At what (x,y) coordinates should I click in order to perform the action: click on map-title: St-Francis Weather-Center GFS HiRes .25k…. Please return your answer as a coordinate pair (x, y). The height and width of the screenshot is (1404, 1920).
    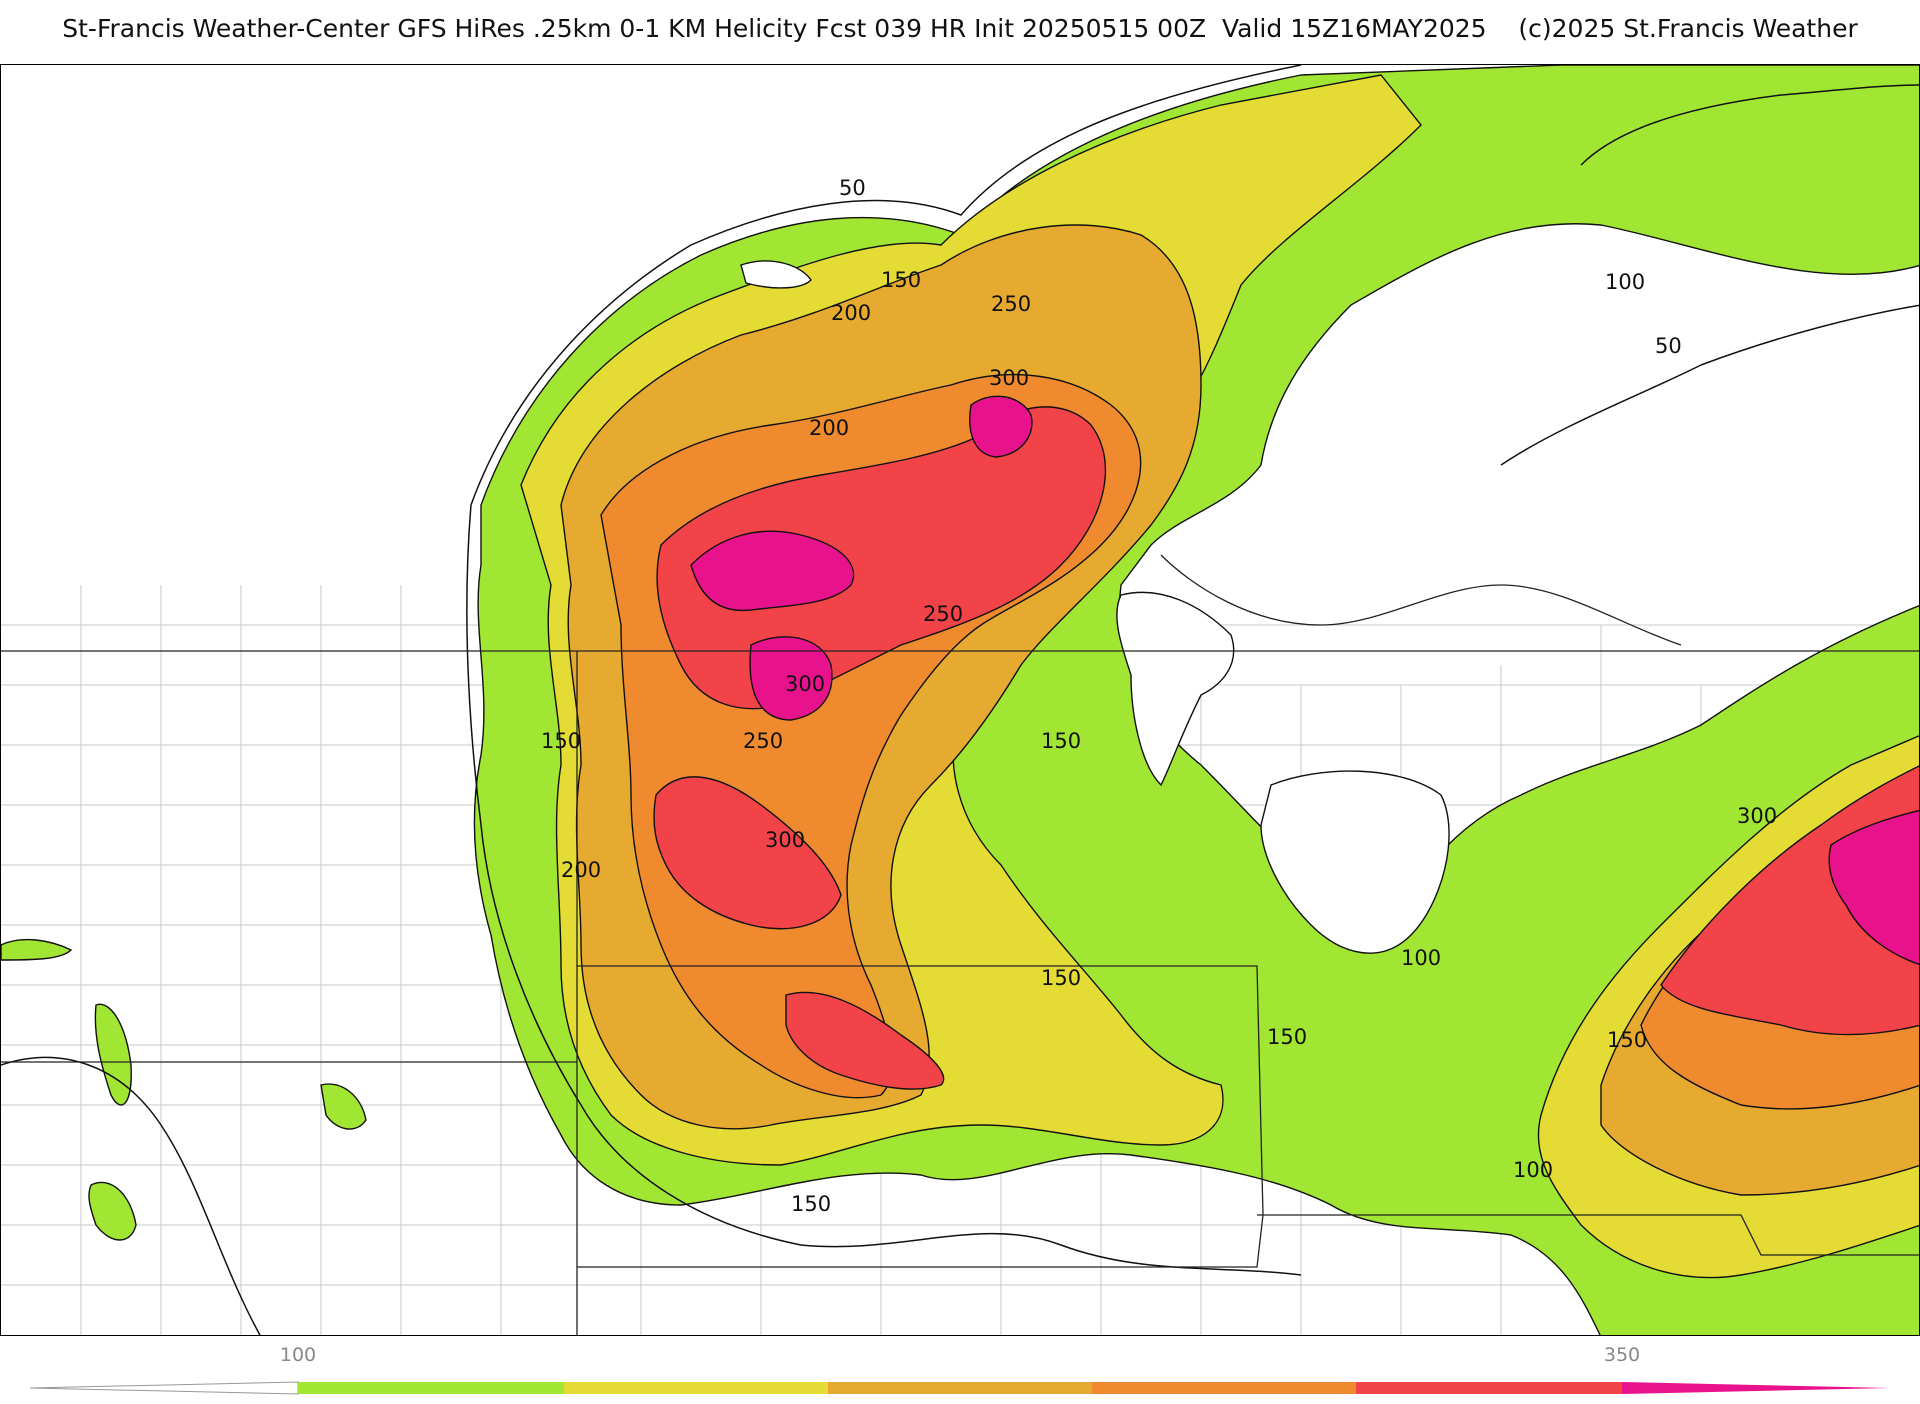
    Looking at the image, I should click on (960, 28).